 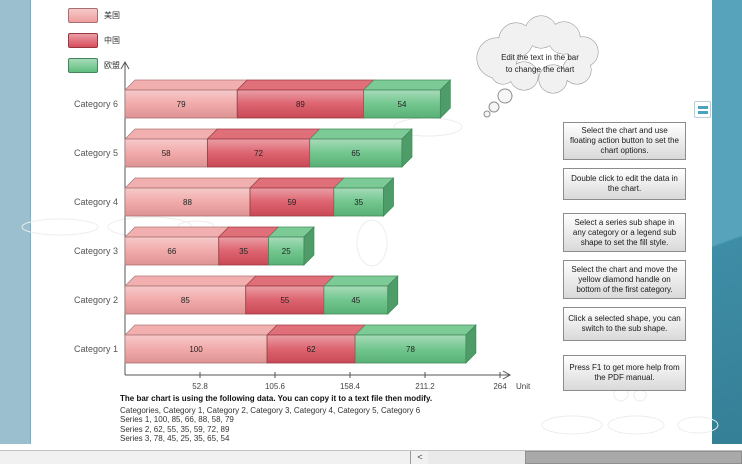 I want to click on legend-item-china: 中国, so click(x=94, y=40).